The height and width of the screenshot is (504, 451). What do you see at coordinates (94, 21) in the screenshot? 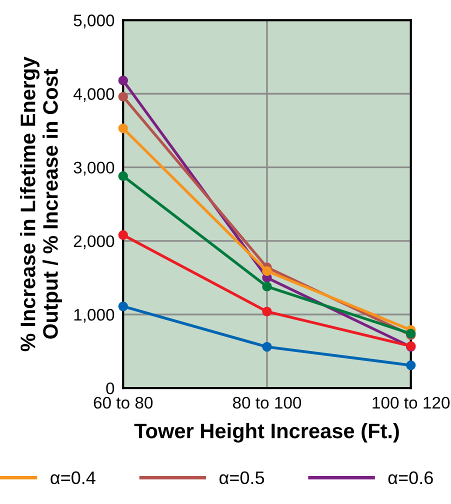
I see `y-tick-label: 5,000` at bounding box center [94, 21].